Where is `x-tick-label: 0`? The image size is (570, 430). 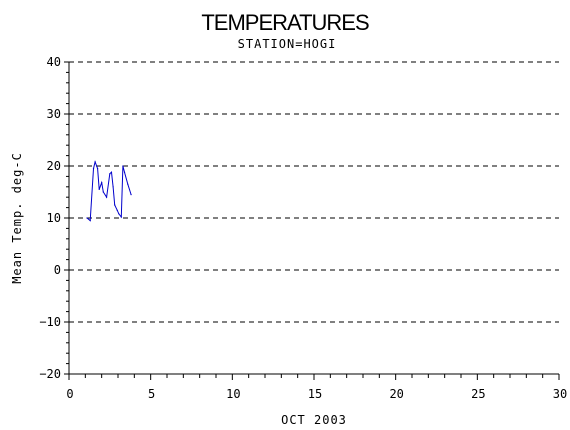 x-tick-label: 0 is located at coordinates (69, 394).